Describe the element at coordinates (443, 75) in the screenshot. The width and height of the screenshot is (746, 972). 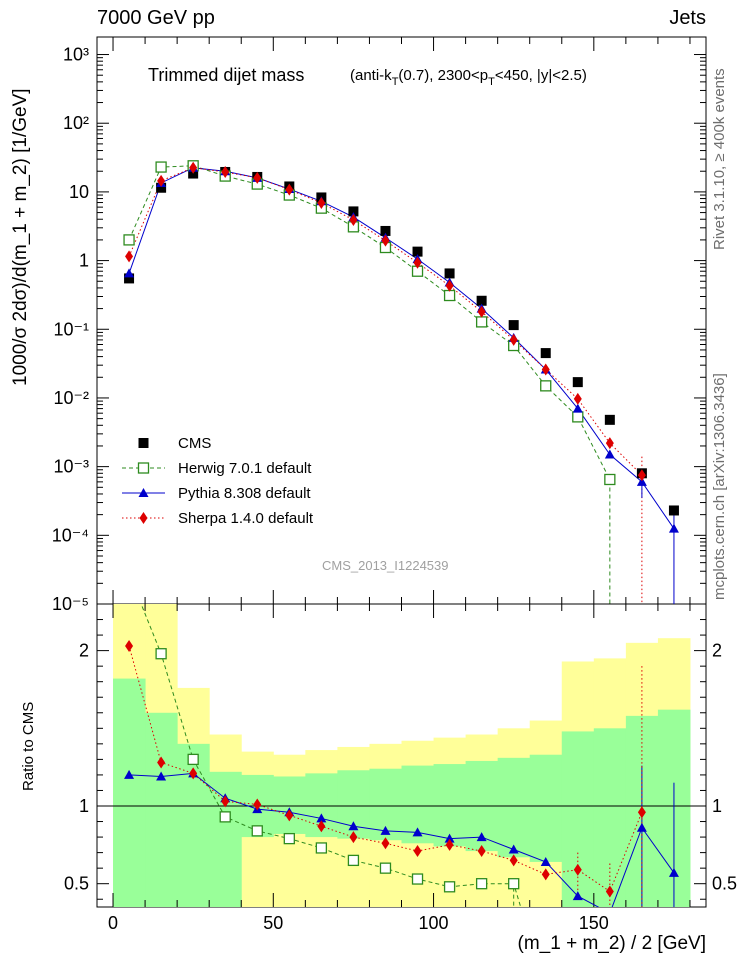
I see `subtitle-part: (0.7), 2300<p` at that location.